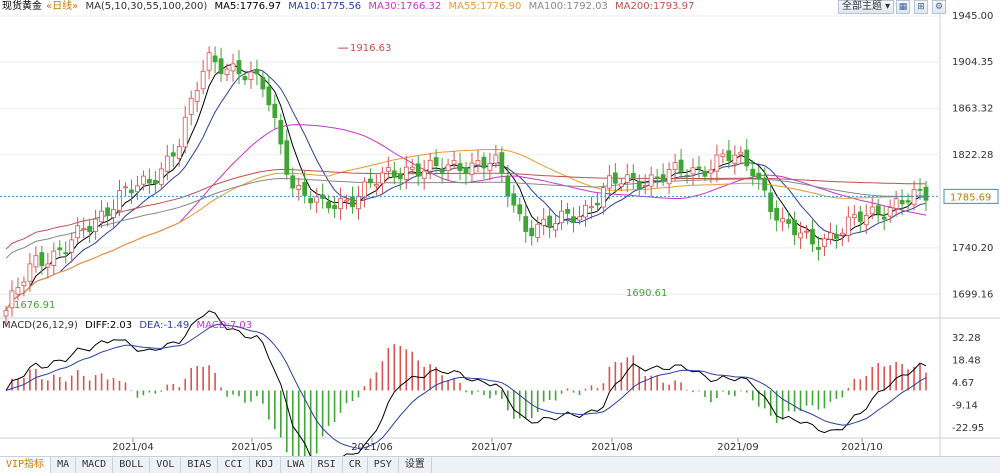 Image resolution: width=1000 pixels, height=473 pixels. I want to click on expand-icon: ⊞, so click(921, 7).